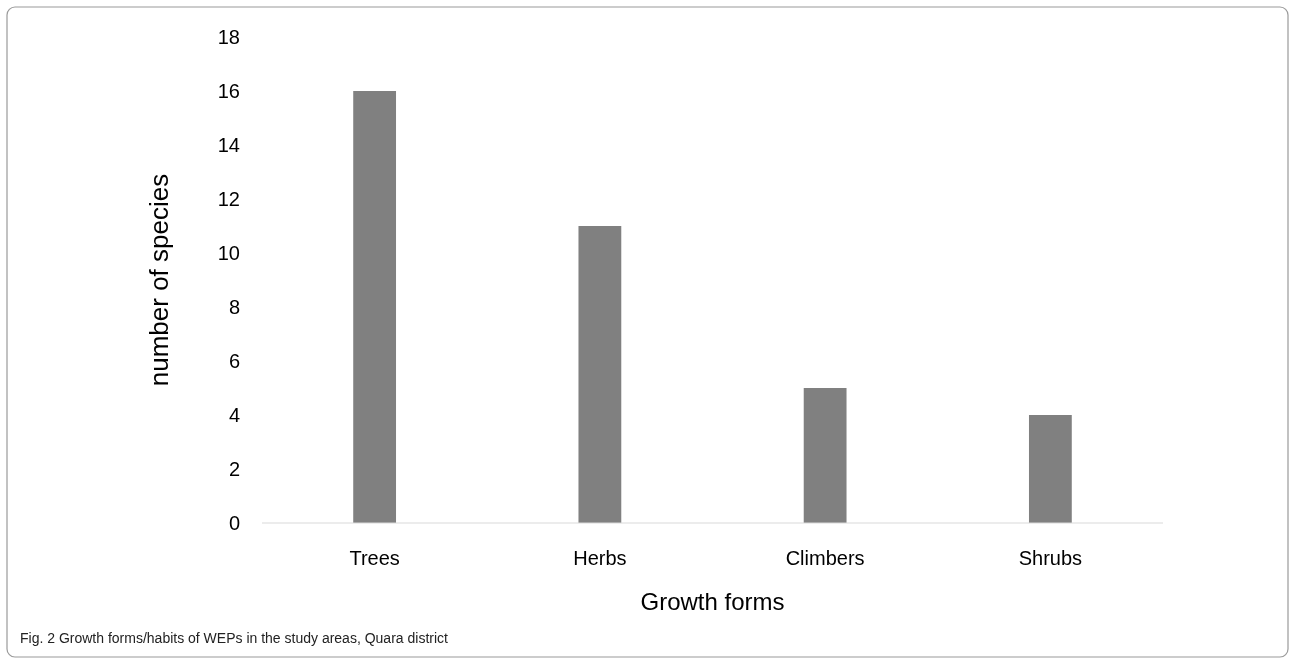 This screenshot has height=665, width=1295. What do you see at coordinates (234, 638) in the screenshot?
I see `caption: Fig. 2 Growth forms/habits of WEPs in the study areas, Quara district` at bounding box center [234, 638].